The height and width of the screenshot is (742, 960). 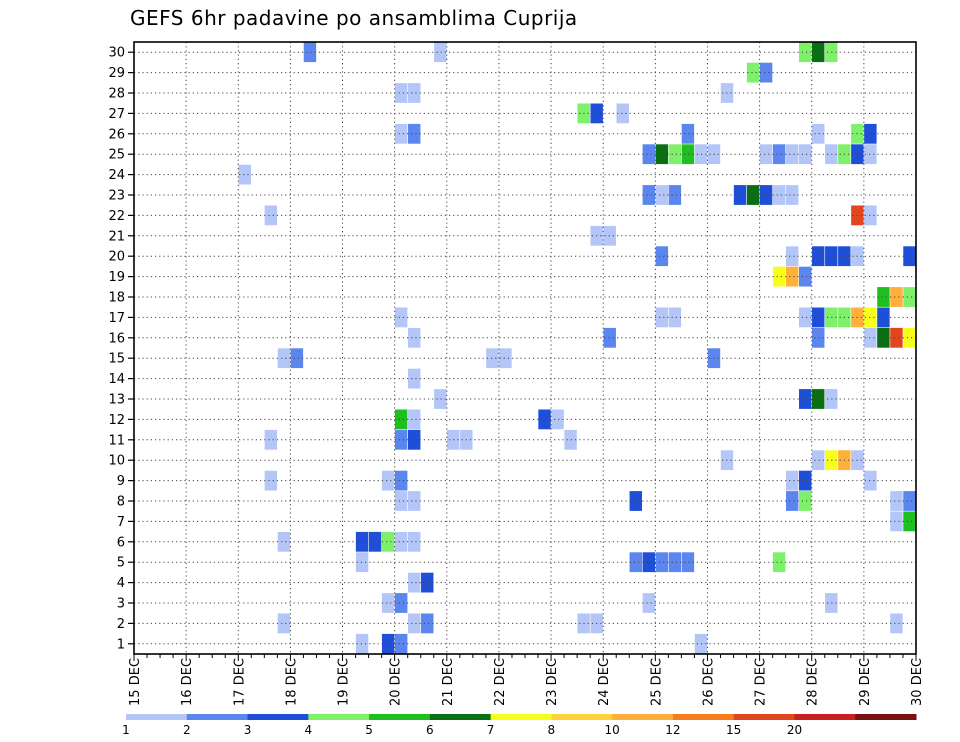 I want to click on x-tick-label: 21 DEC, so click(x=448, y=682).